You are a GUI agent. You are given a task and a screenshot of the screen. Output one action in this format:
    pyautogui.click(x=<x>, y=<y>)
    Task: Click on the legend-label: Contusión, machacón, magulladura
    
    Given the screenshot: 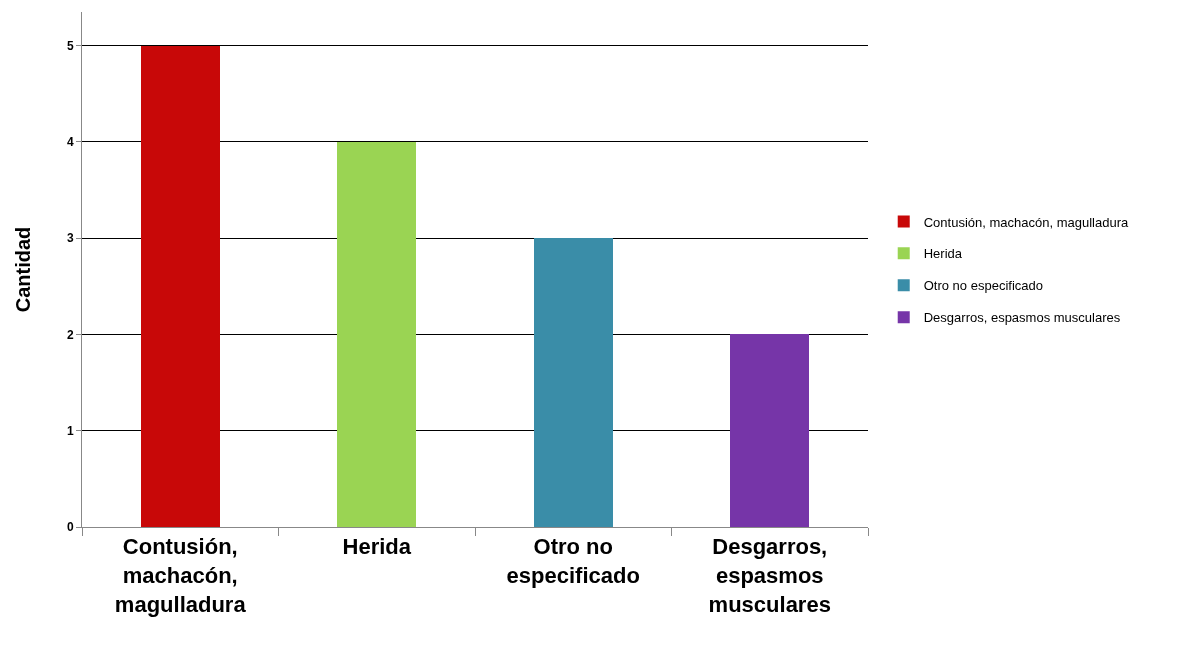 What is the action you would take?
    pyautogui.click(x=1026, y=222)
    